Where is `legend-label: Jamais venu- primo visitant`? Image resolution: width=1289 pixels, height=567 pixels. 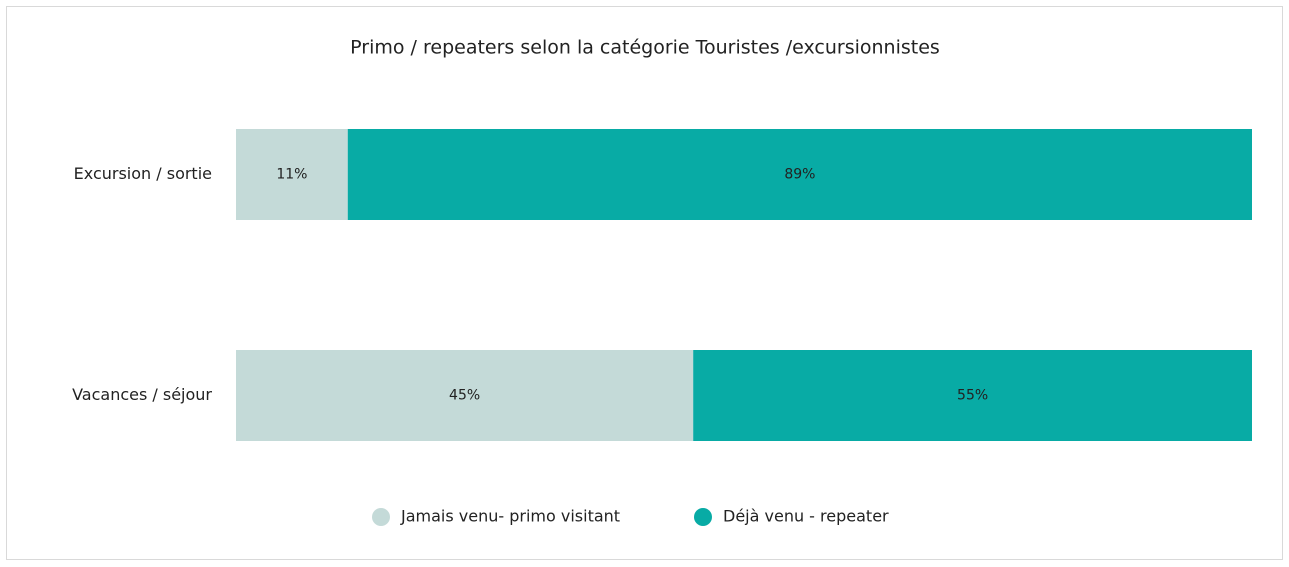
legend-label: Jamais venu- primo visitant is located at coordinates (510, 516).